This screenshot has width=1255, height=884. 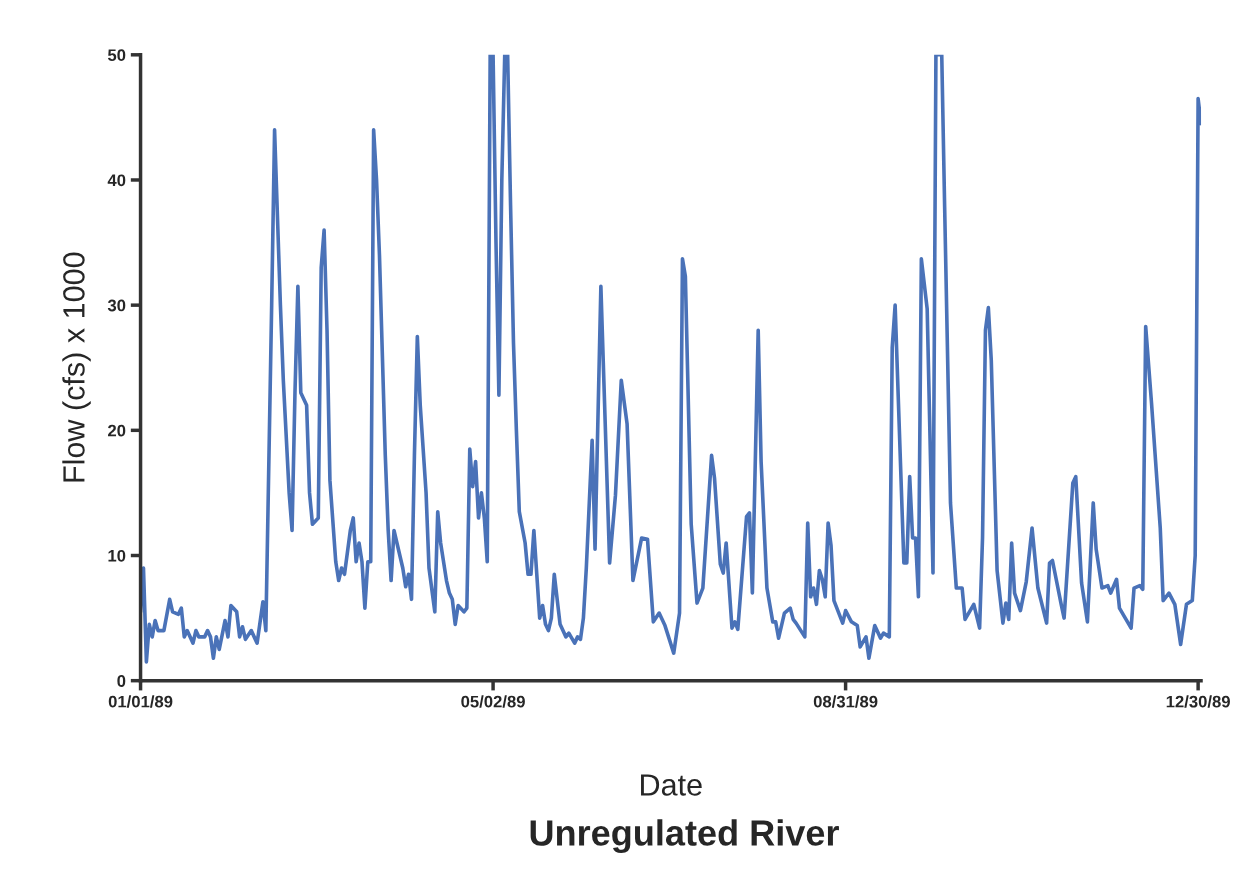 What do you see at coordinates (845, 701) in the screenshot?
I see `x-tick-label: 08/31/89` at bounding box center [845, 701].